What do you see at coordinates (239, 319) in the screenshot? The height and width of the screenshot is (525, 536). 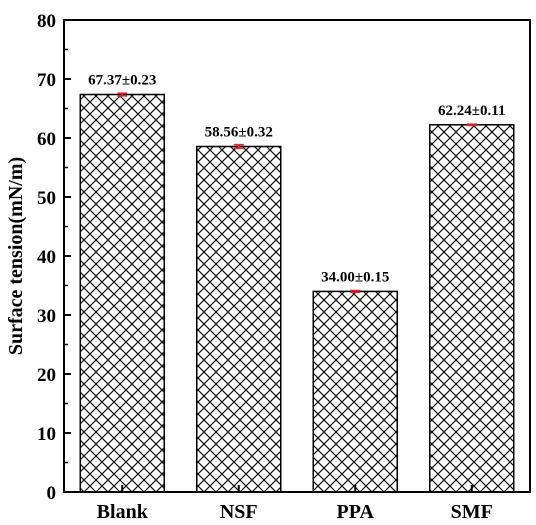 I see `bar-nsf` at bounding box center [239, 319].